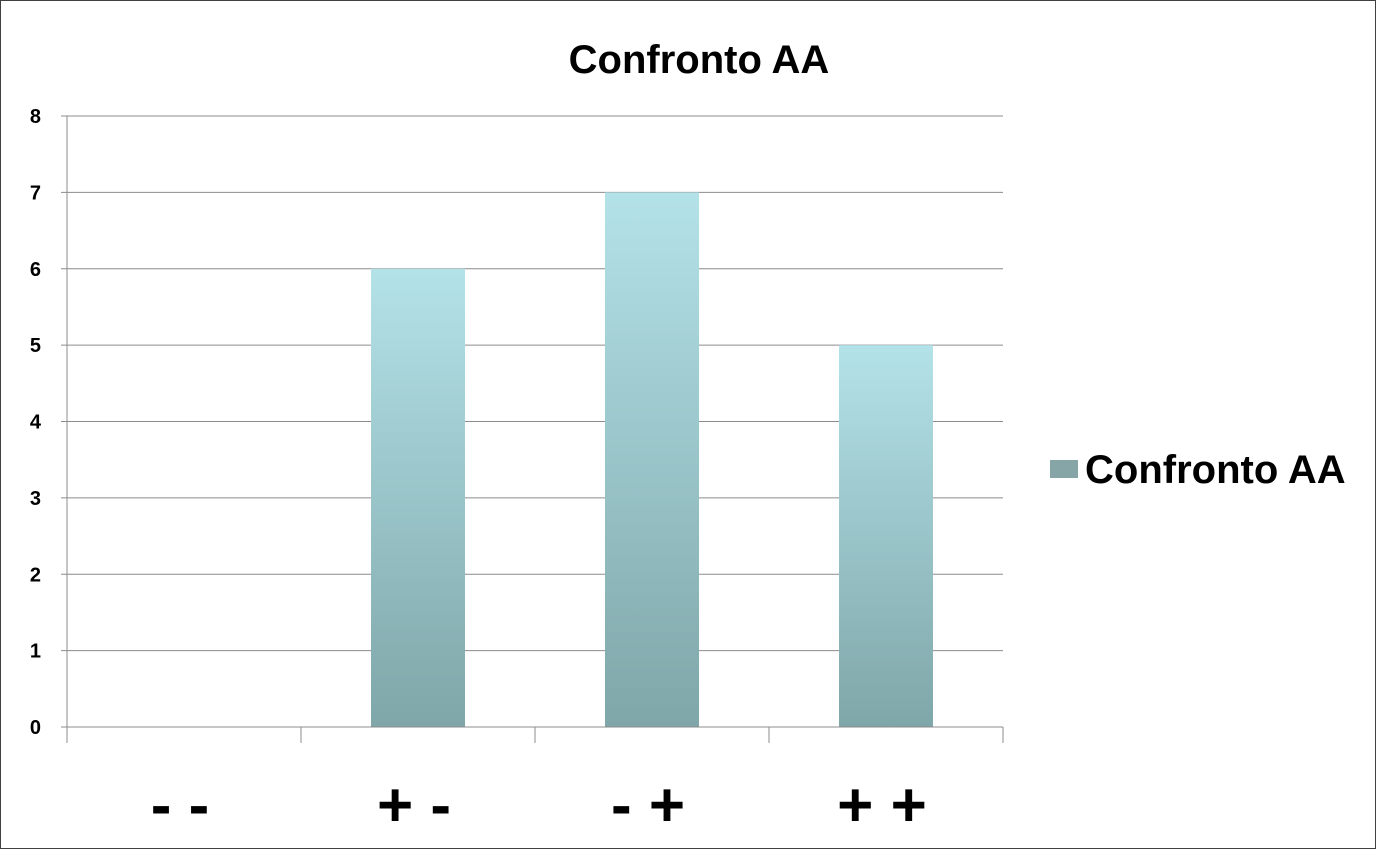 This screenshot has height=850, width=1376. What do you see at coordinates (414, 805) in the screenshot?
I see `x-tick-label: + -` at bounding box center [414, 805].